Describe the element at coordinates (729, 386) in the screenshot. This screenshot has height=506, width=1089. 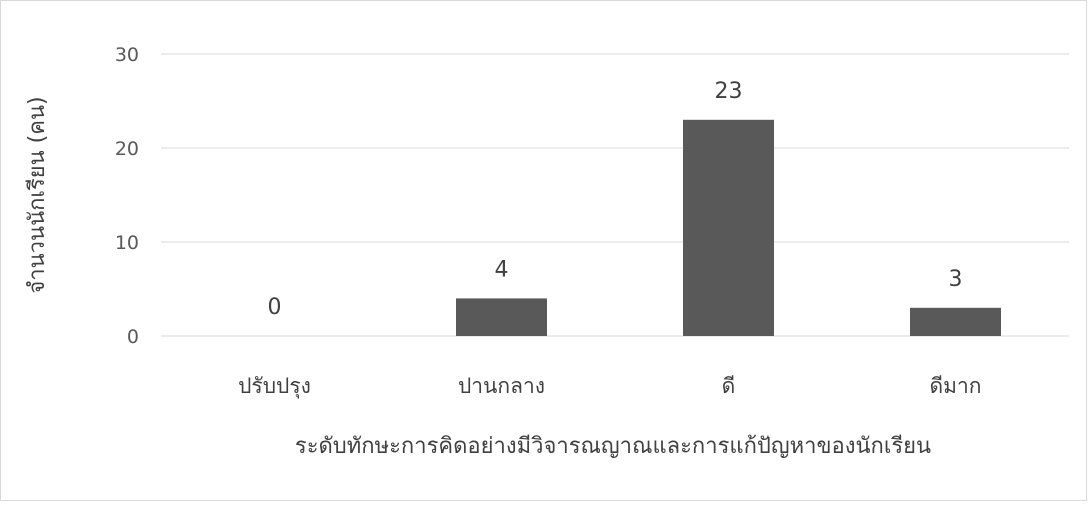
I see `category-label: ดี` at that location.